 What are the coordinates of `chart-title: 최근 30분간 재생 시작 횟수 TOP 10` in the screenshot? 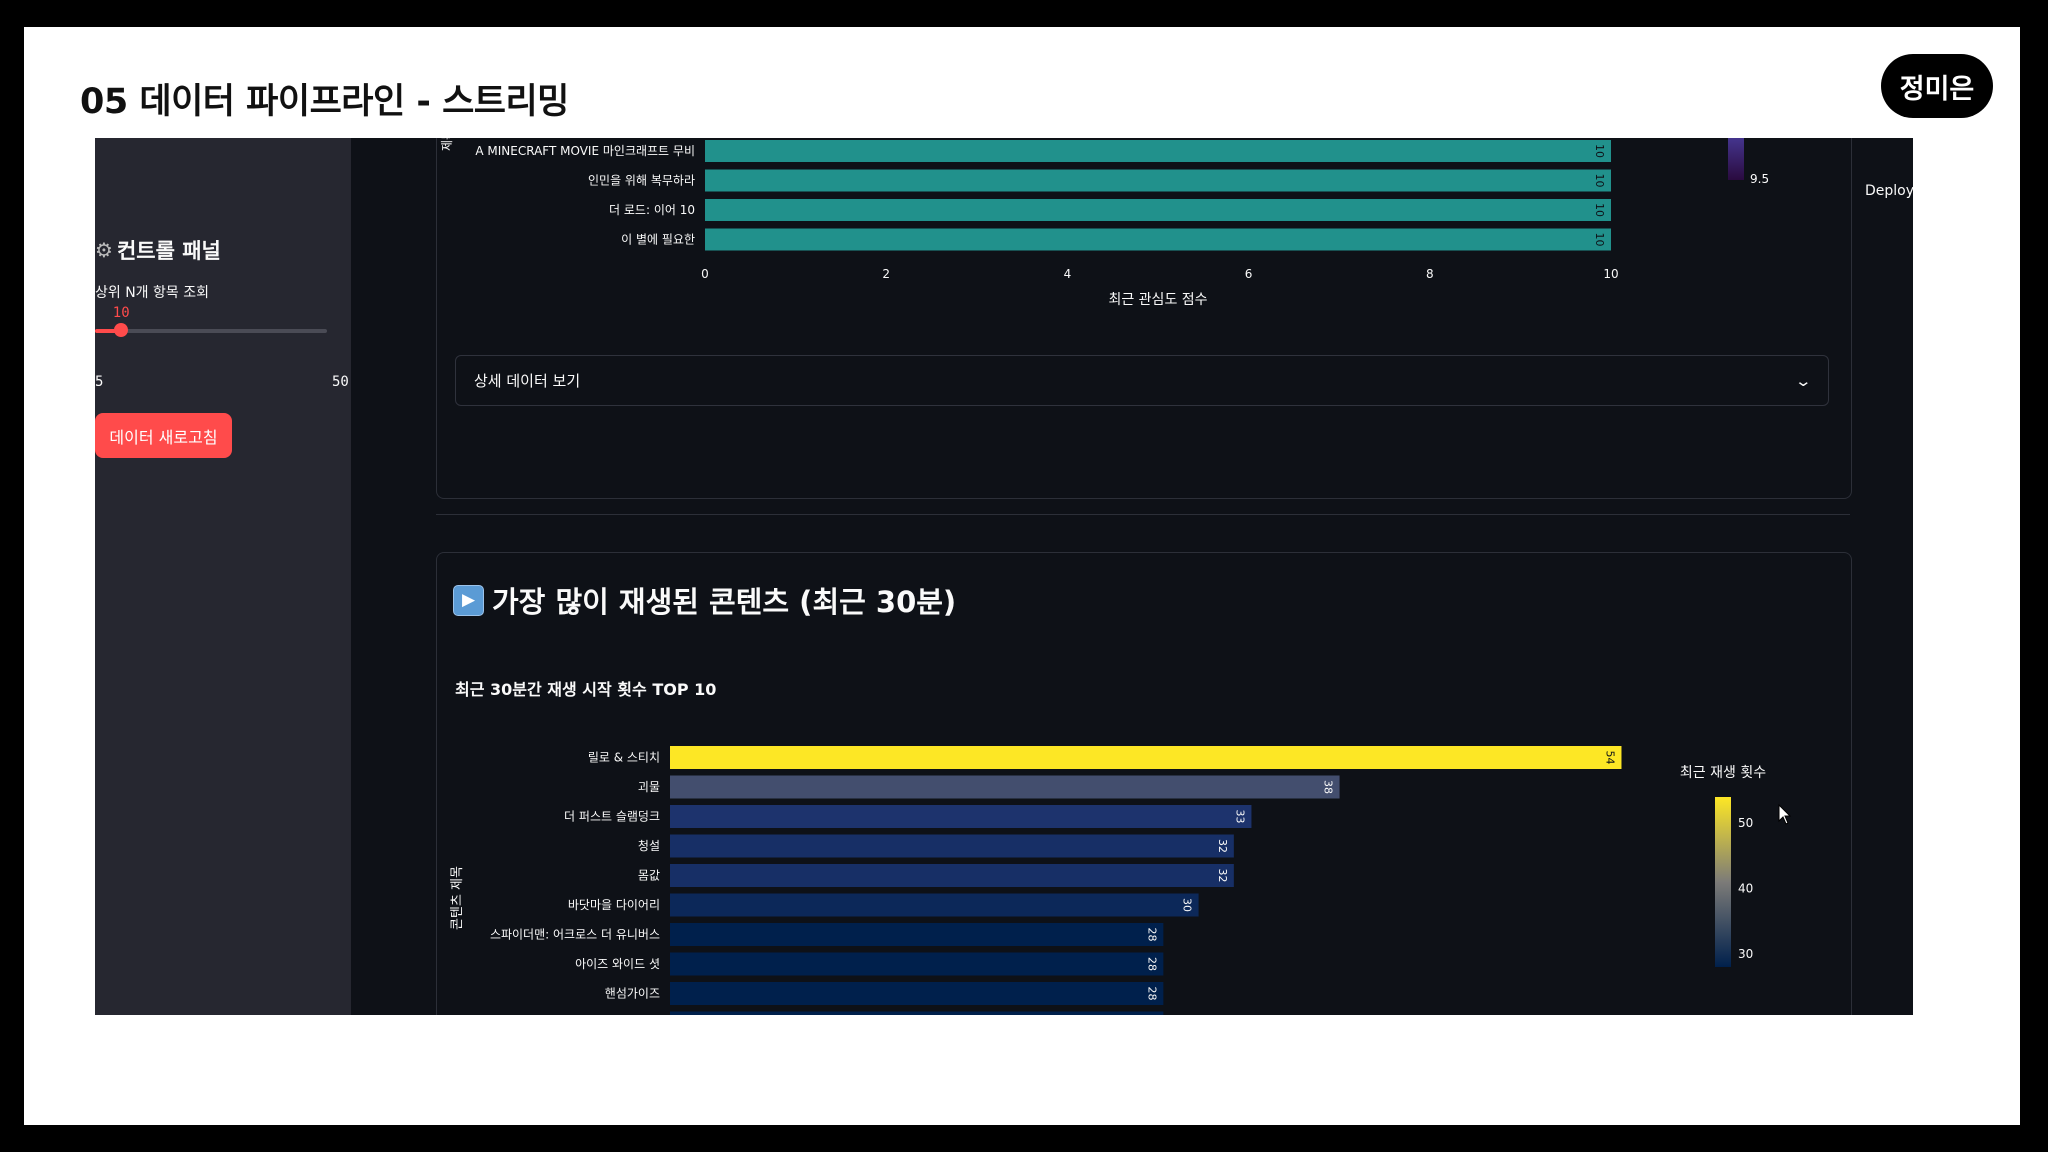 It's located at (586, 689).